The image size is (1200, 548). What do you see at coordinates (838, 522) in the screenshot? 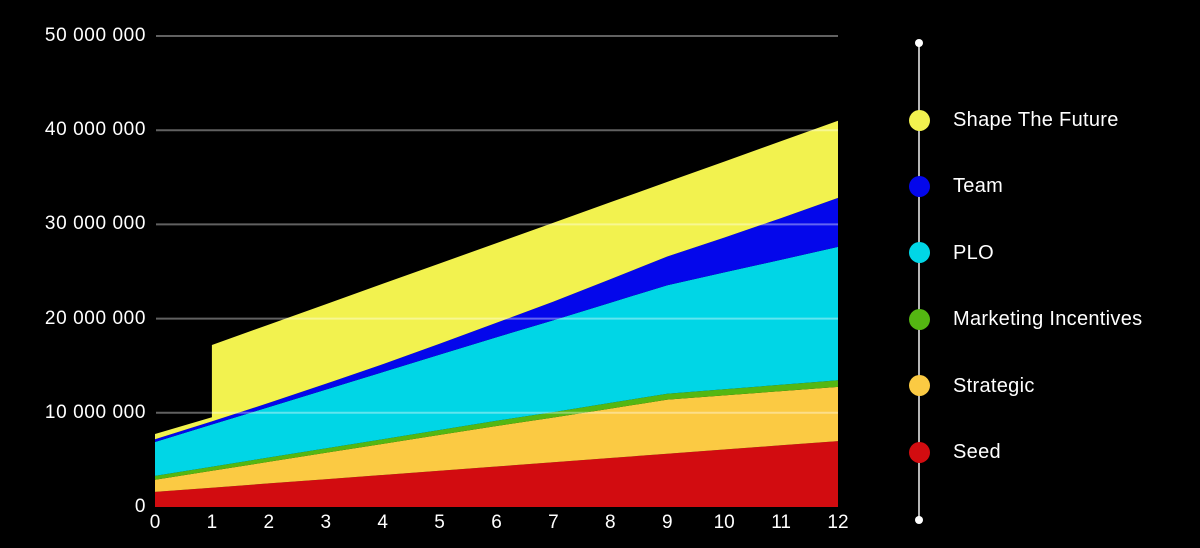
I see `x-axis-tick-label: 12` at bounding box center [838, 522].